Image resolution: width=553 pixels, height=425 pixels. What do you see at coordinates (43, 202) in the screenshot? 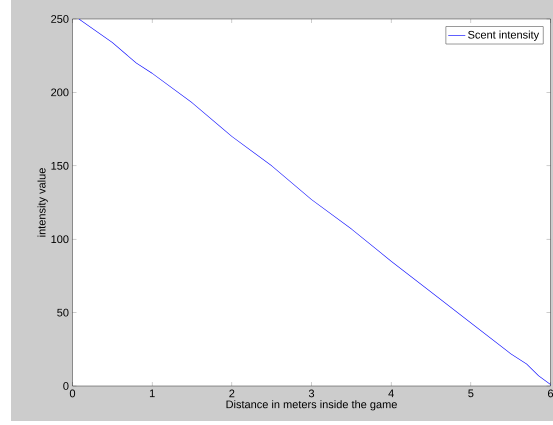
I see `y-axis-title: intensity value` at bounding box center [43, 202].